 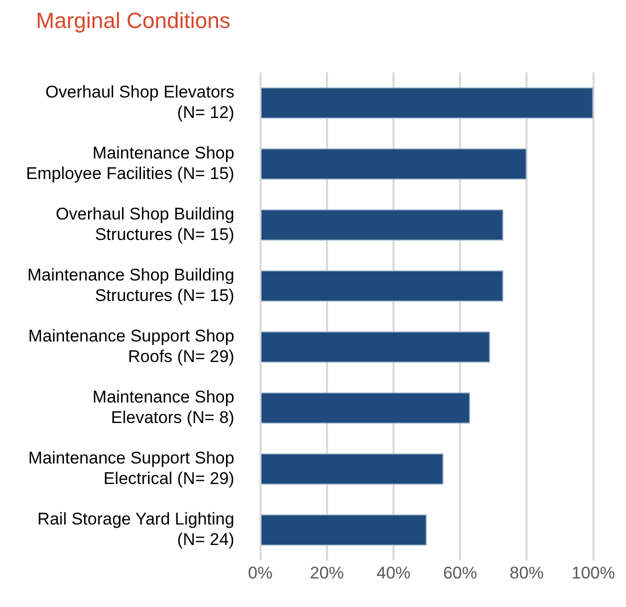 I want to click on y-tick-label: Maintenance Shop Employee Facilities (N= 15), so click(x=130, y=163).